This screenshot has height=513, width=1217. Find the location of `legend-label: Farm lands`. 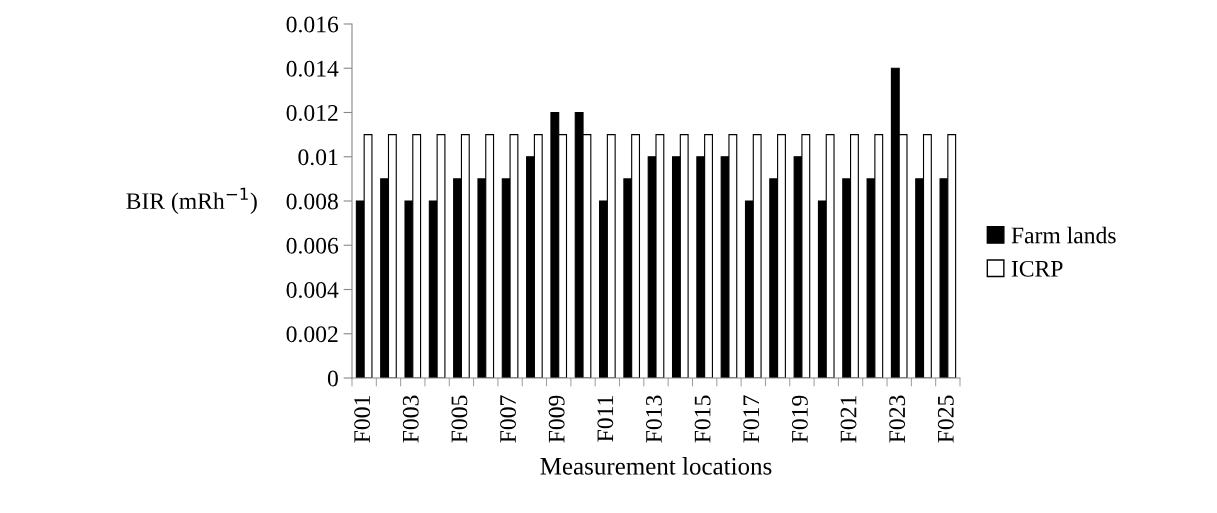

legend-label: Farm lands is located at coordinates (1063, 235).